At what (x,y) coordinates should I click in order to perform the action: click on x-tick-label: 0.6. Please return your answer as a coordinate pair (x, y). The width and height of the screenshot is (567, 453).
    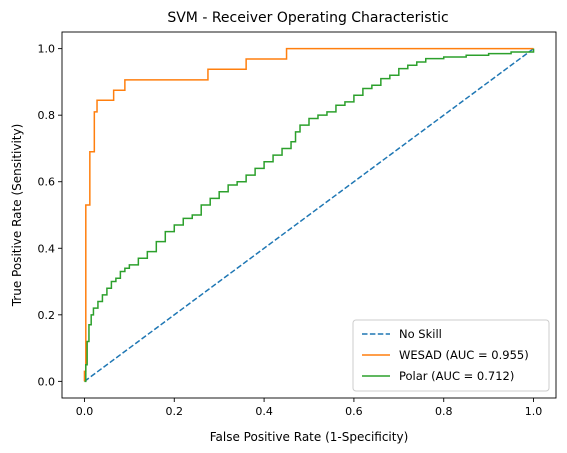
    Looking at the image, I should click on (354, 411).